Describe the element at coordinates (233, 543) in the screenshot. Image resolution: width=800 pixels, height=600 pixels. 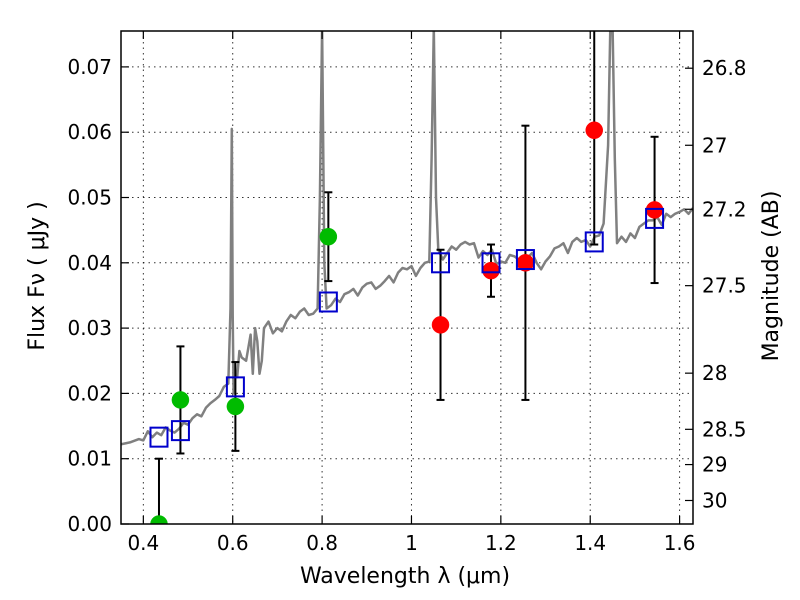
I see `x-tick-label: 0.6` at that location.